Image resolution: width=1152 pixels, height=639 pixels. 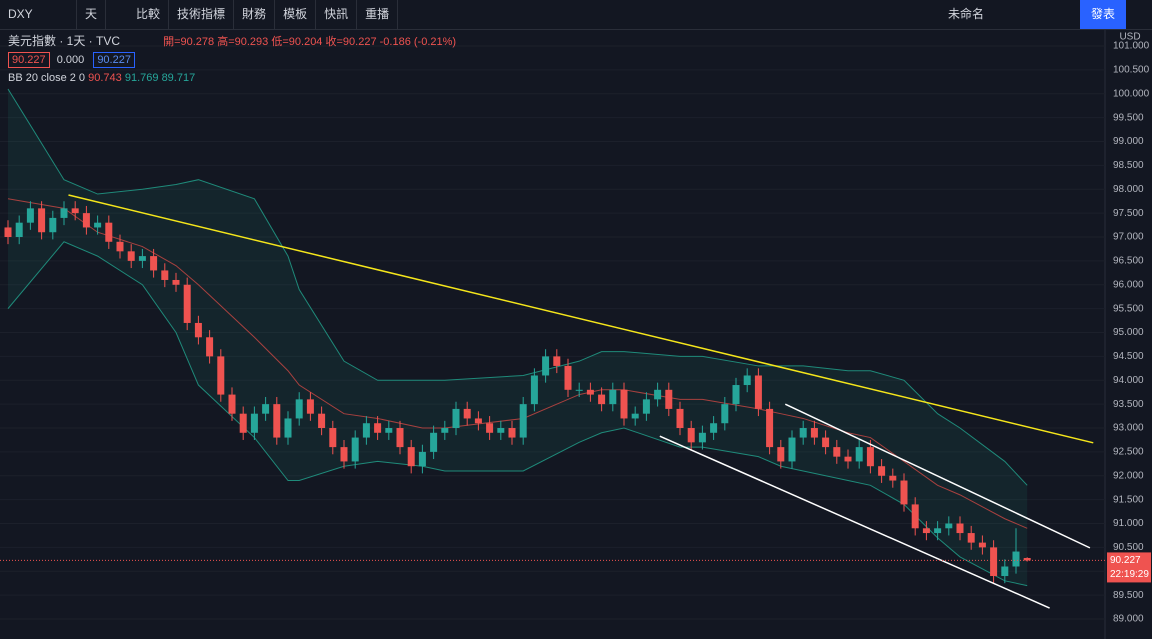 I want to click on compare: 比較, so click(x=138, y=14).